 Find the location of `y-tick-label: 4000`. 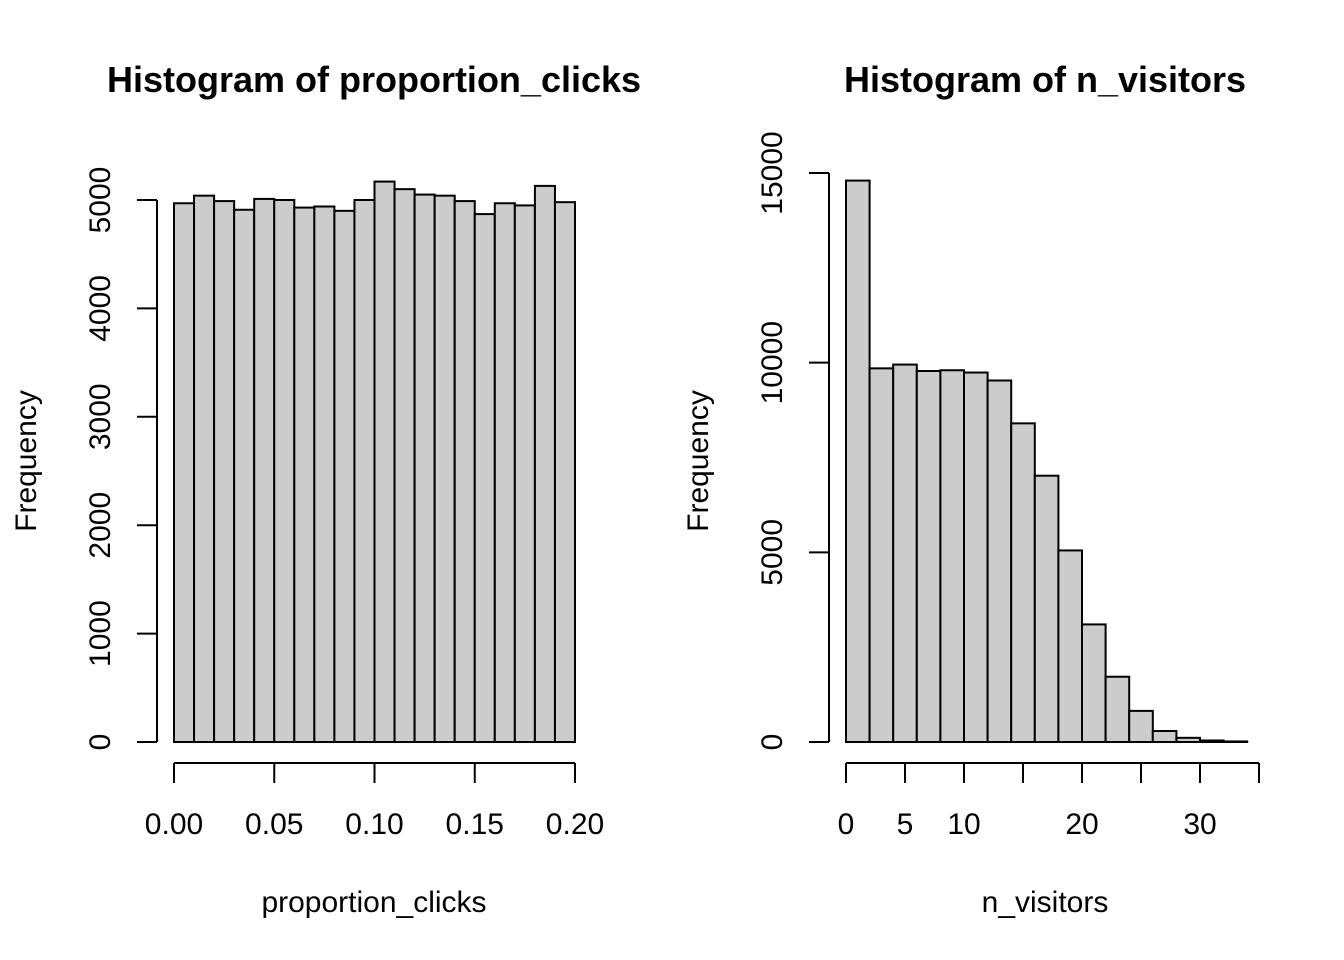

y-tick-label: 4000 is located at coordinates (100, 308).